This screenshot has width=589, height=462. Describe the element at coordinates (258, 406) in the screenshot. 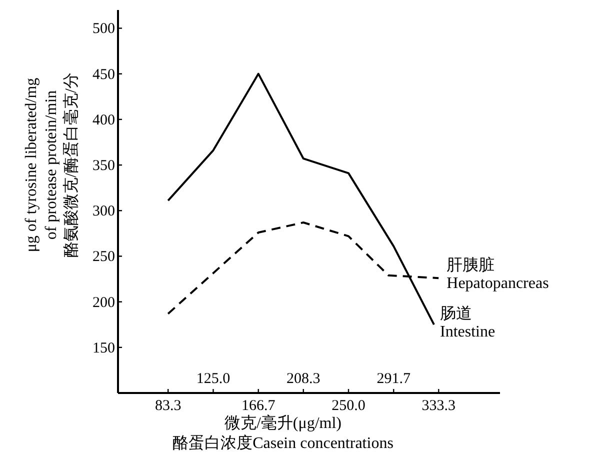

I see `x-tick-label: 166.7` at that location.